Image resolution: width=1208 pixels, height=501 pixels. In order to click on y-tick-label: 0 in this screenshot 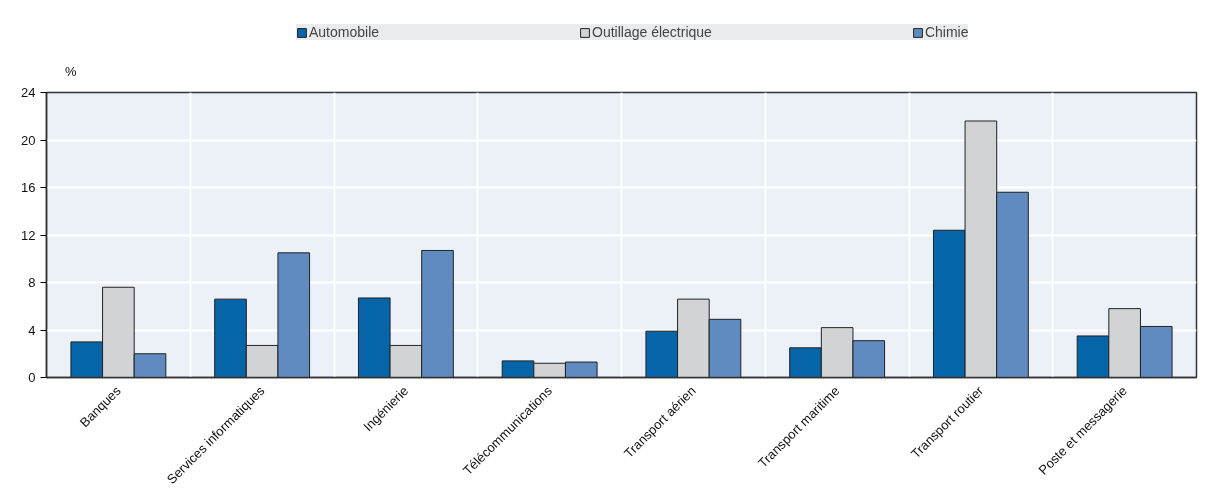, I will do `click(32, 377)`.